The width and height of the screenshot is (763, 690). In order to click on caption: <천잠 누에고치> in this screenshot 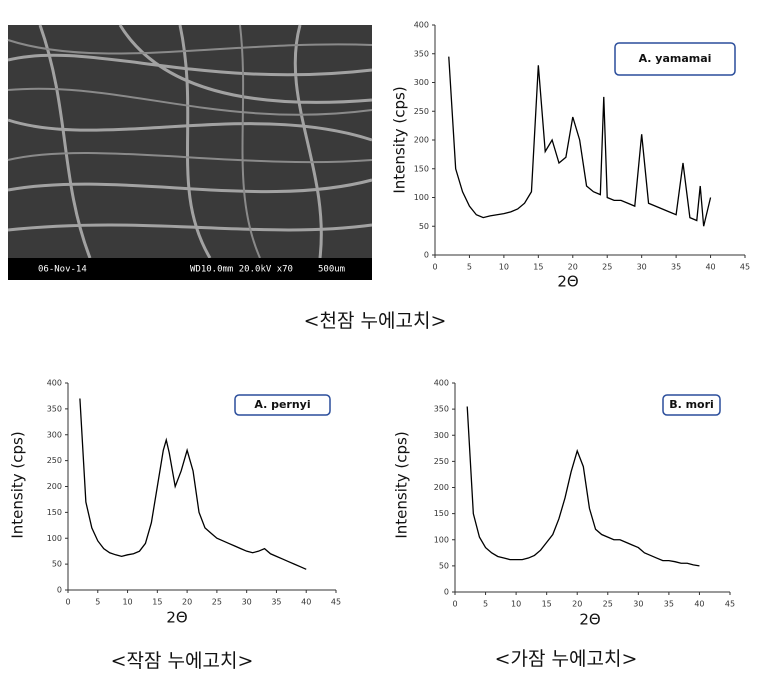, I will do `click(375, 321)`.